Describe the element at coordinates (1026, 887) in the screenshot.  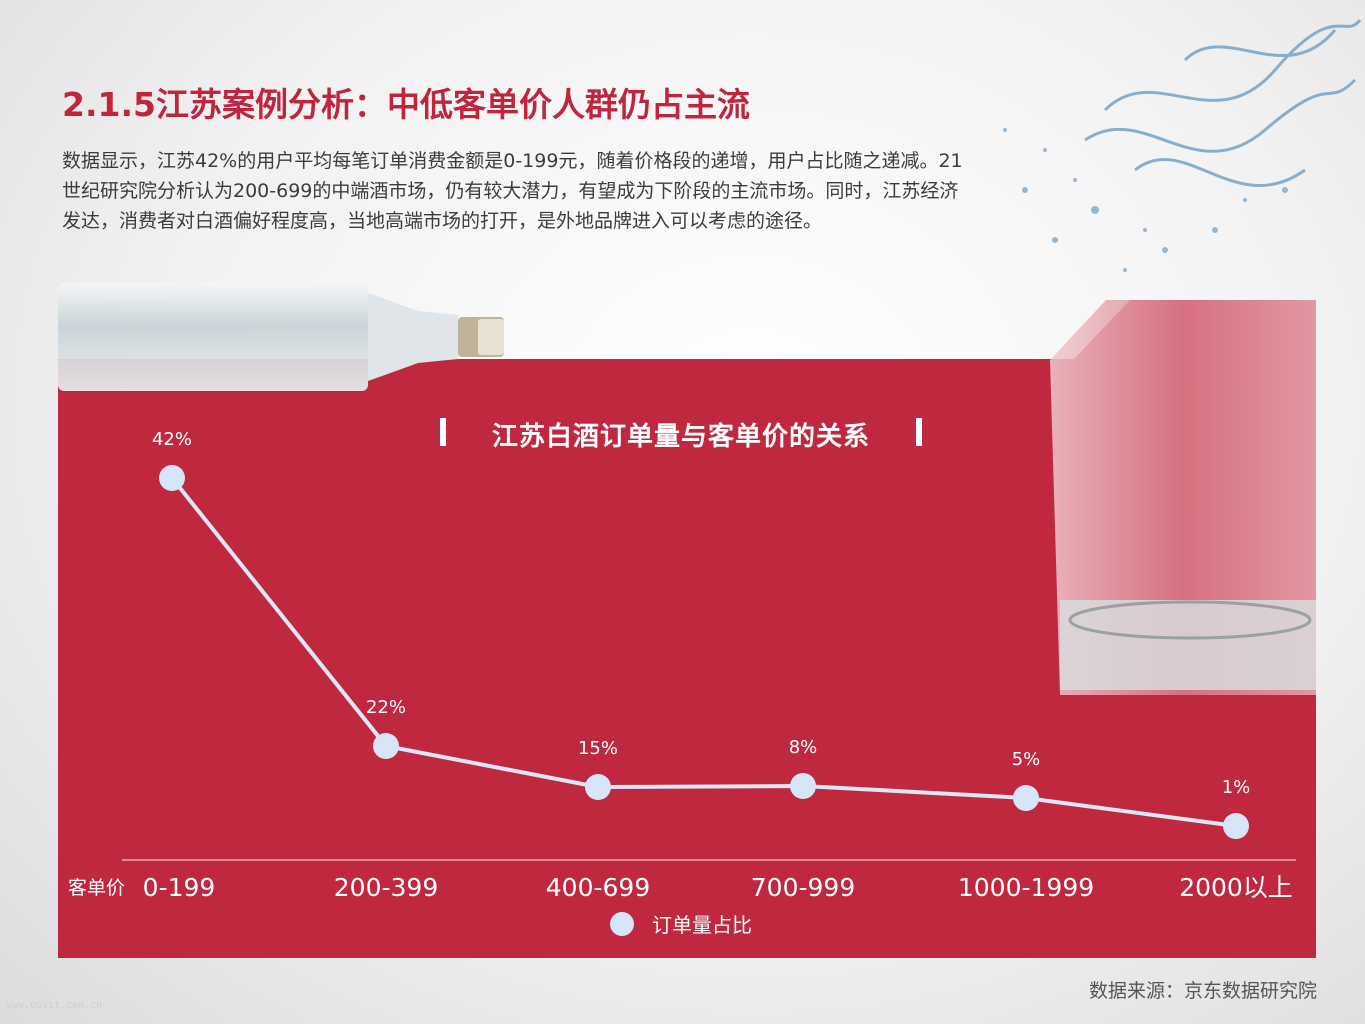
I see `x-tick-label: 1000-1999` at that location.